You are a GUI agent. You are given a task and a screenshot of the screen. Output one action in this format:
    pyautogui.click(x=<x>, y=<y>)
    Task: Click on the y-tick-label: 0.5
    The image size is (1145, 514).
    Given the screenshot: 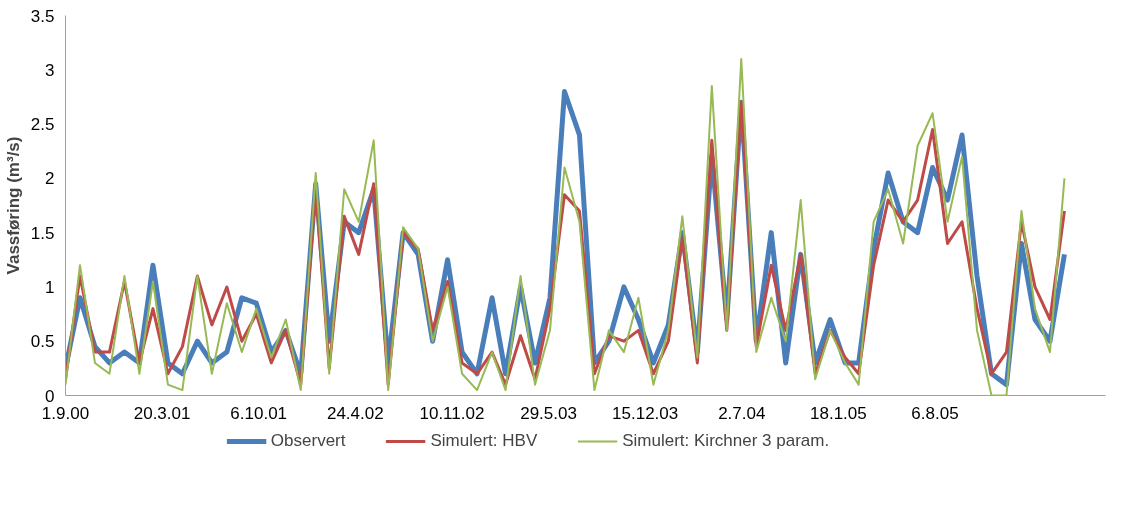 What is the action you would take?
    pyautogui.click(x=42, y=342)
    